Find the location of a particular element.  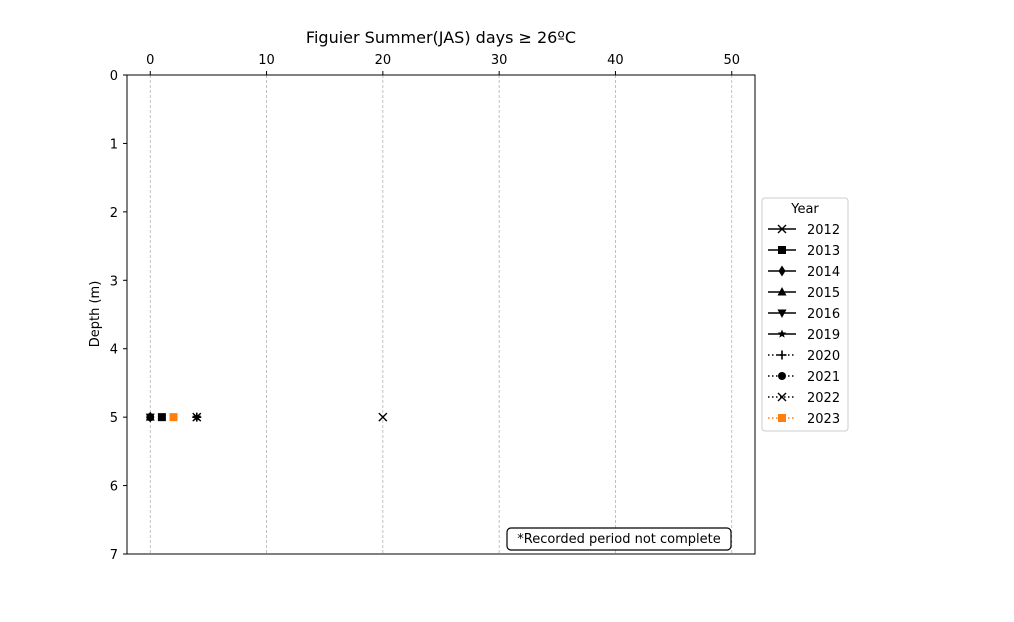

chart-title: Figuier Summer(JAS) days ≥ 26ºC is located at coordinates (441, 37).